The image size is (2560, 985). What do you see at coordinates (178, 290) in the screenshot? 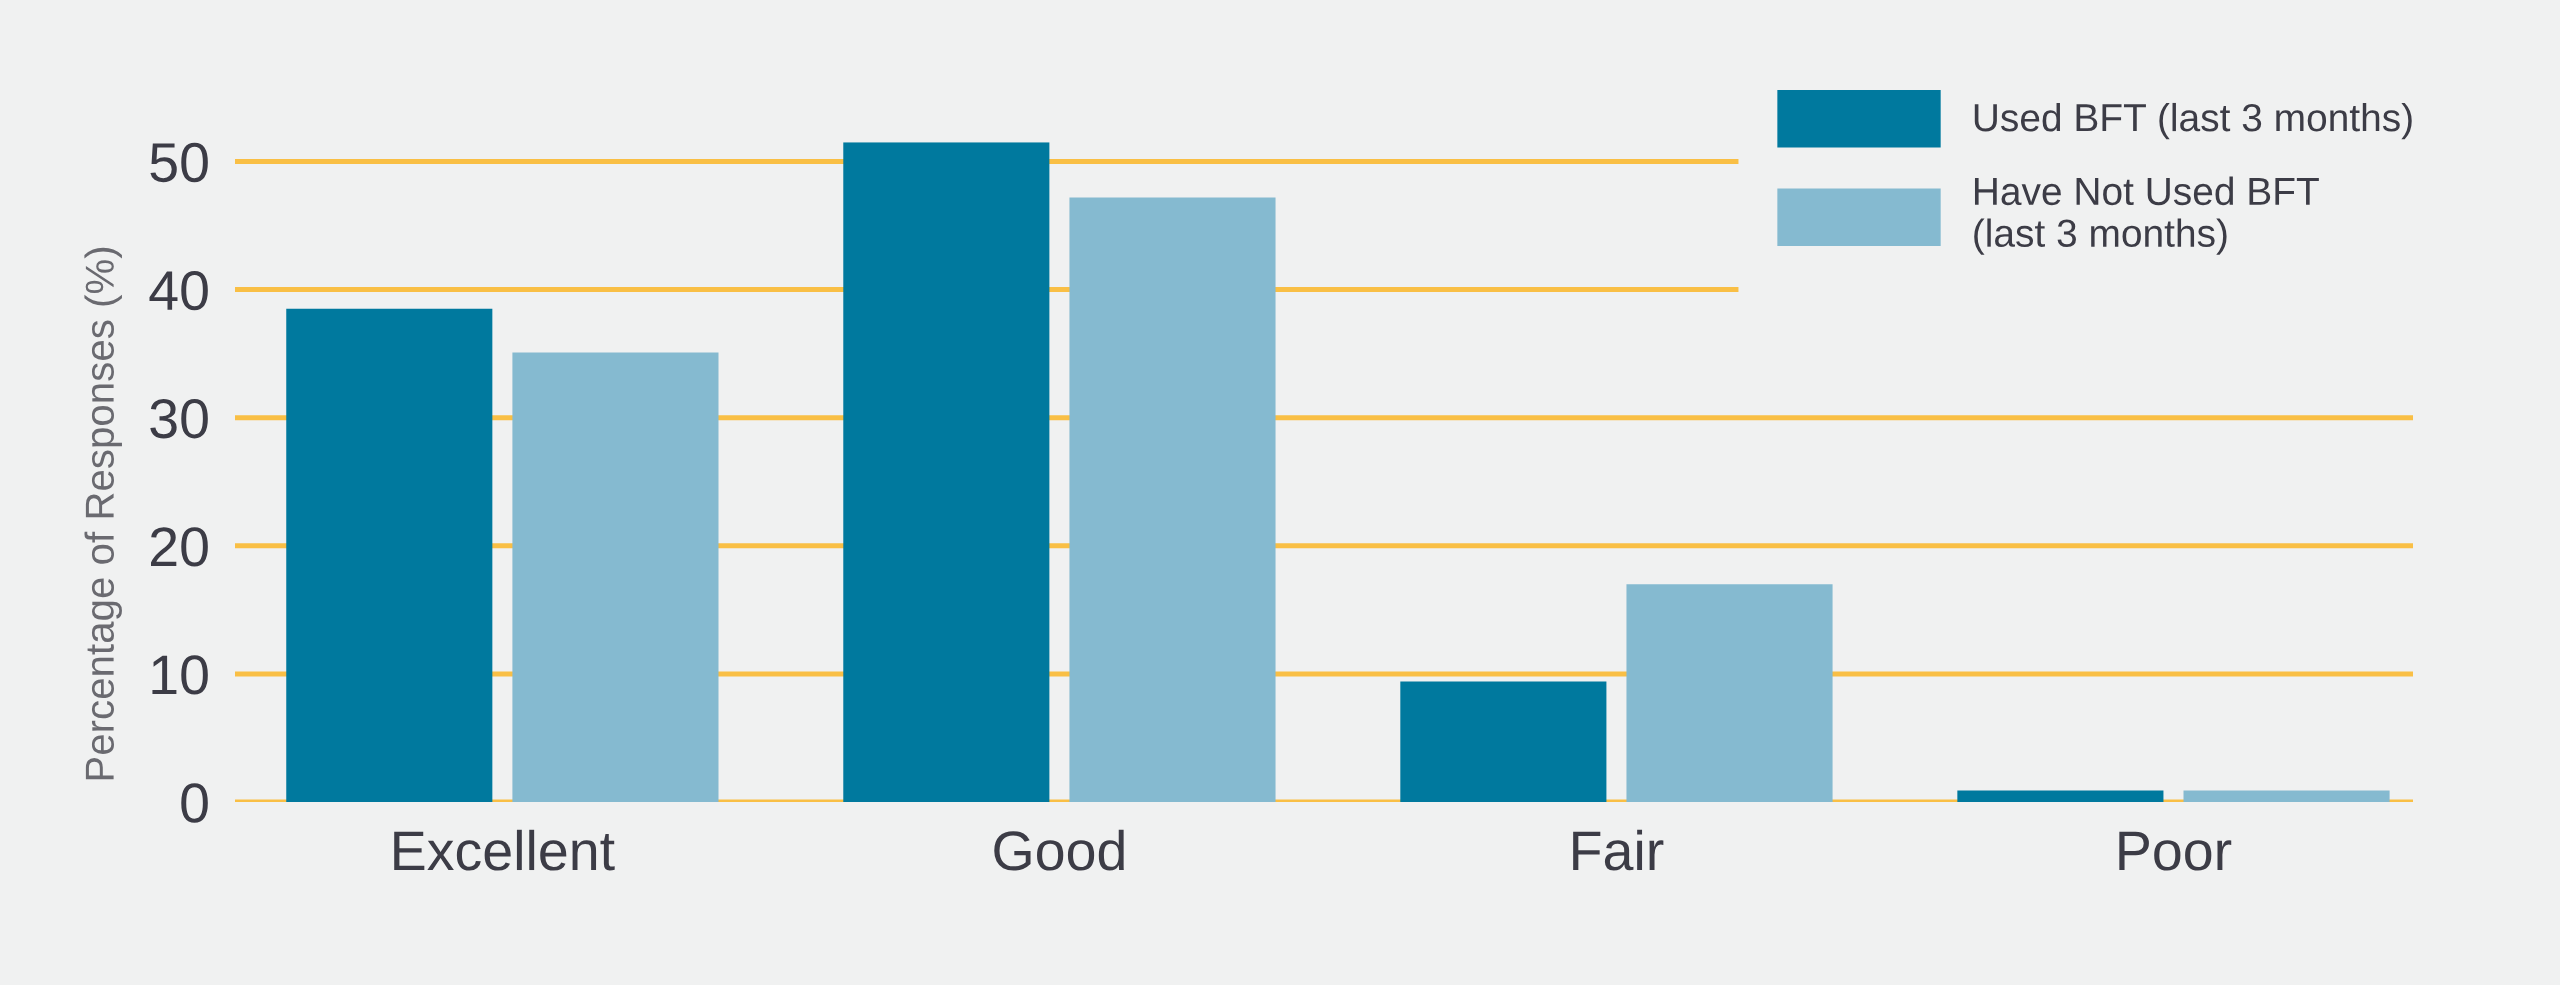
I see `y-tick-label: 40` at bounding box center [178, 290].